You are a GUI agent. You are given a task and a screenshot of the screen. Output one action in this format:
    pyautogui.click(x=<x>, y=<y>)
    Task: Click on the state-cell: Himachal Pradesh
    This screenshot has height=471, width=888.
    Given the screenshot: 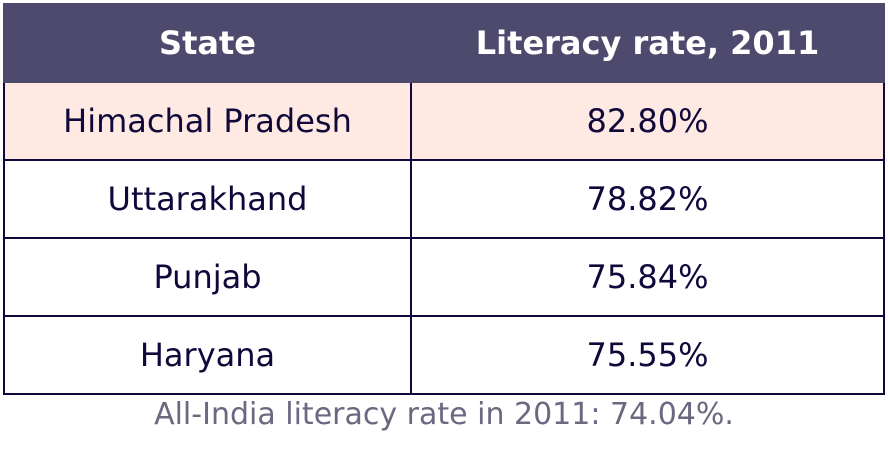 What is the action you would take?
    pyautogui.click(x=207, y=121)
    